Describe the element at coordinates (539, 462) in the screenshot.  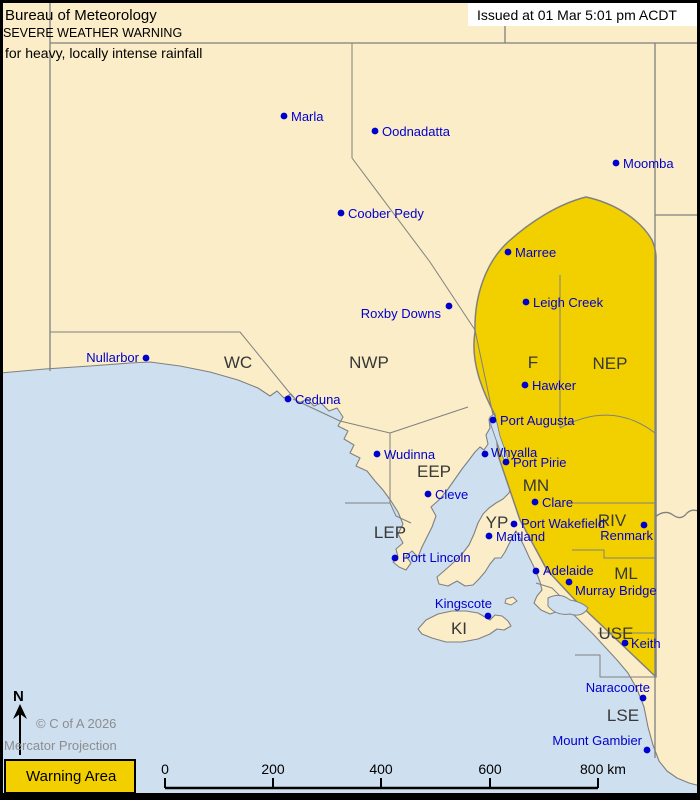
I see `town-label: Port Pirie` at that location.